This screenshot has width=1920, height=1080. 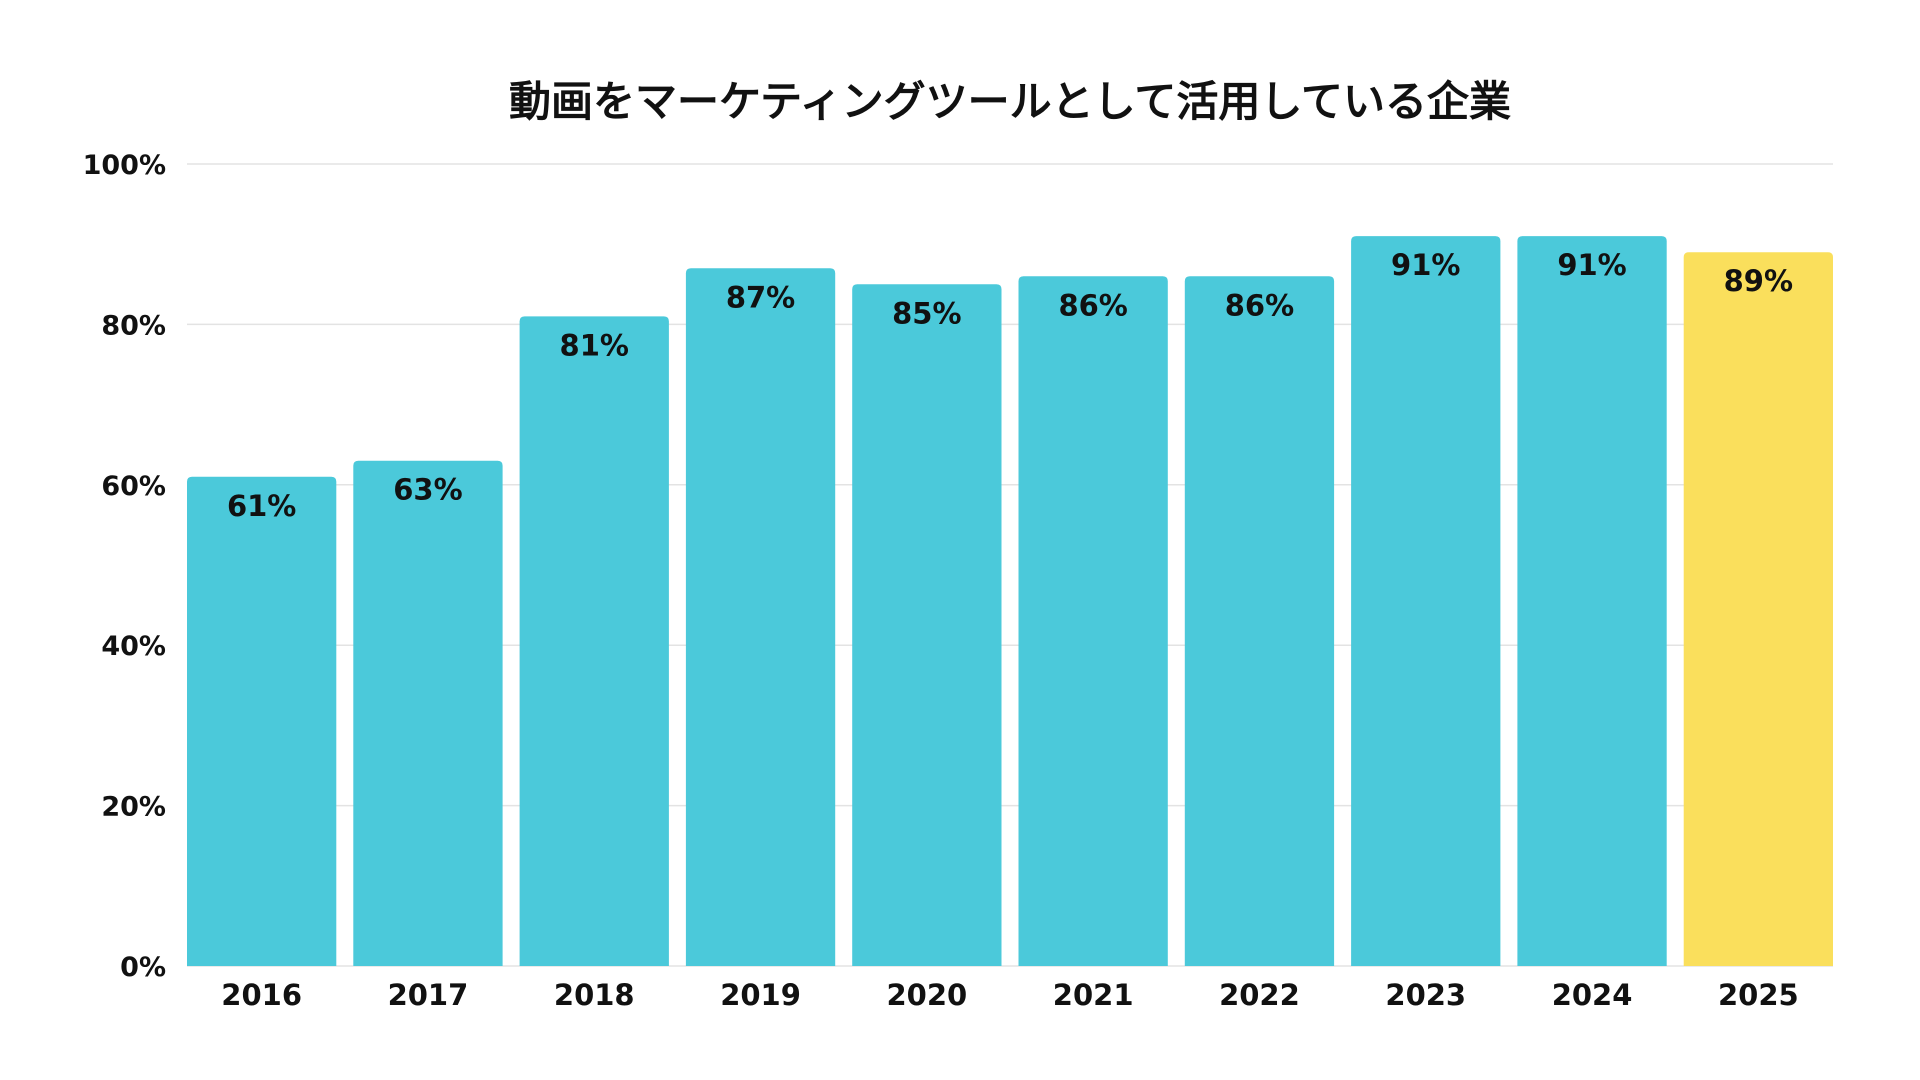 What do you see at coordinates (427, 490) in the screenshot?
I see `data-label: 63%` at bounding box center [427, 490].